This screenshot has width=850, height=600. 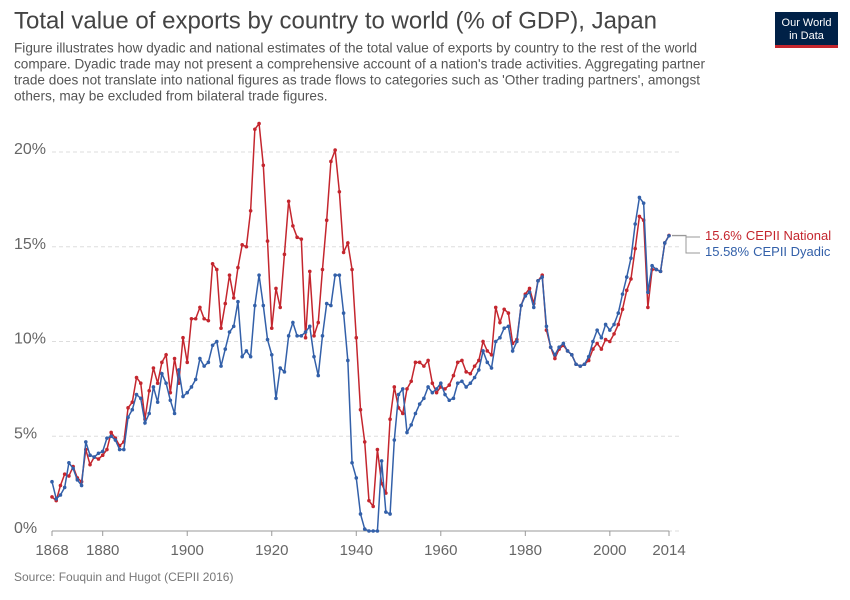 What do you see at coordinates (25, 528) in the screenshot?
I see `y-tick-label: 0%` at bounding box center [25, 528].